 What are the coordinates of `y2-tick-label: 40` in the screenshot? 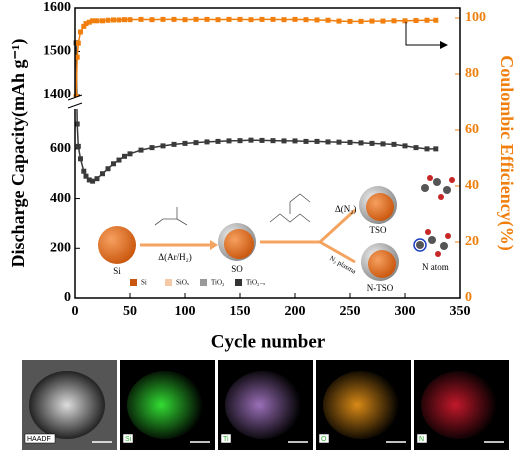 It's located at (472, 185).